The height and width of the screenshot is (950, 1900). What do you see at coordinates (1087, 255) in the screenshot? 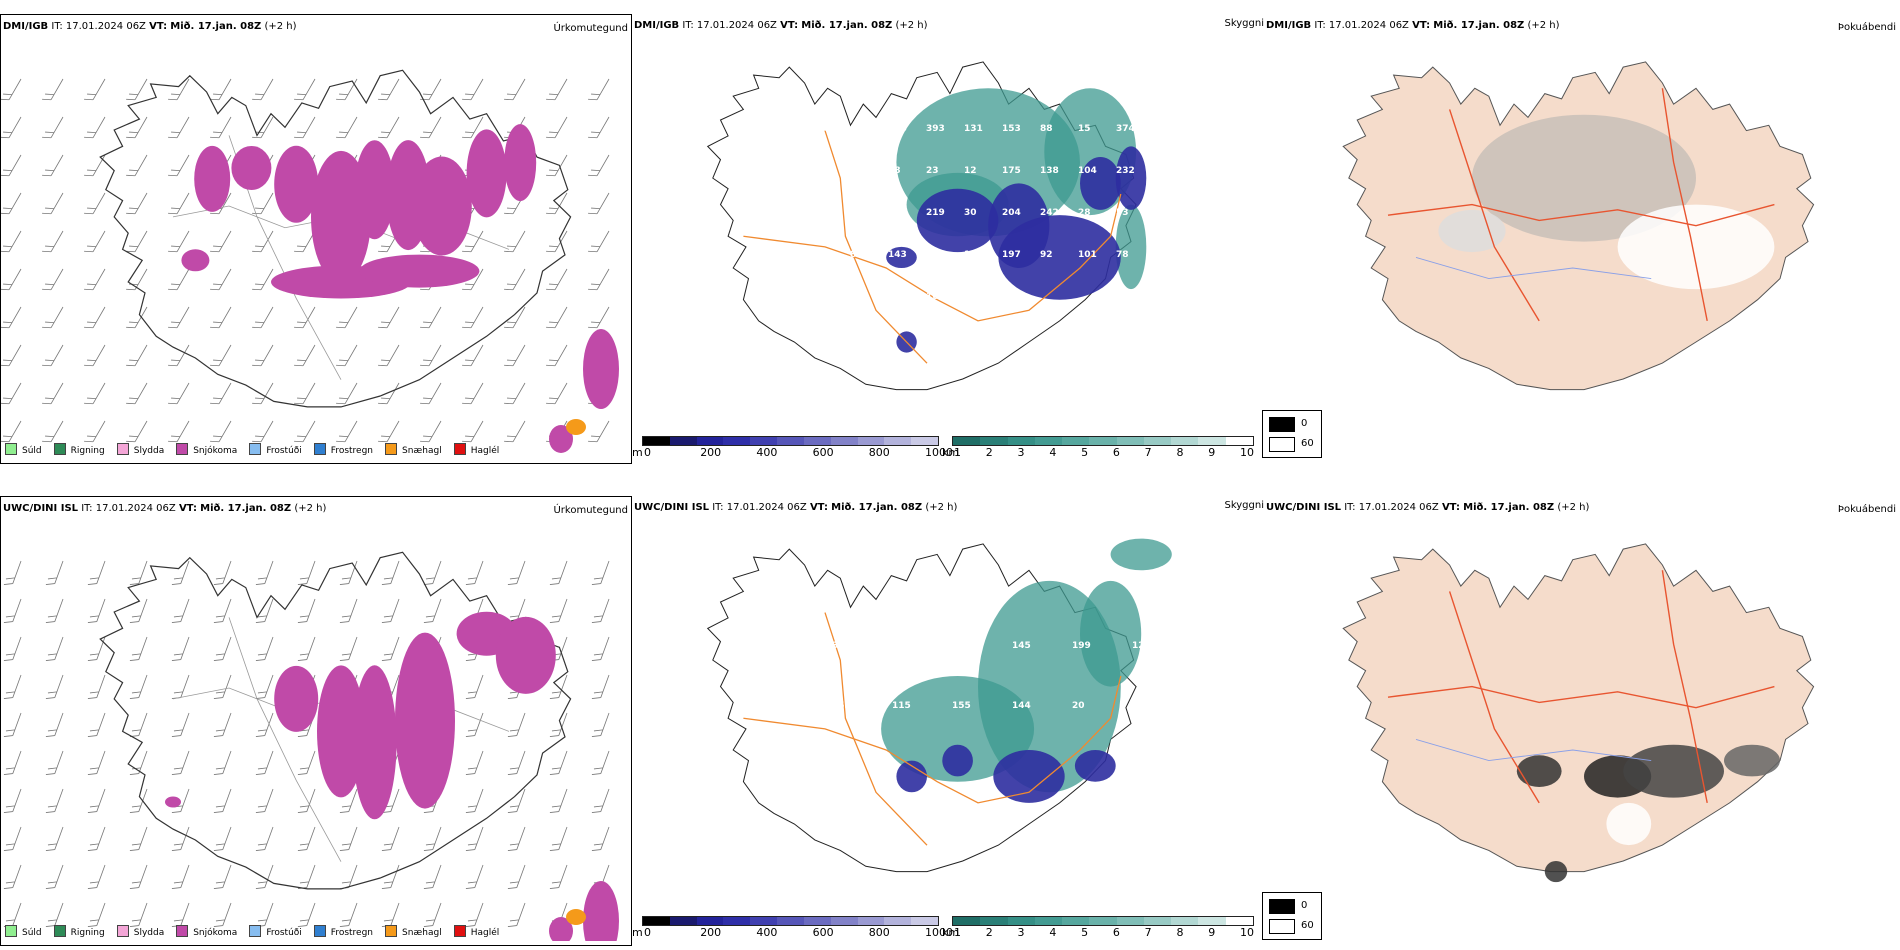
I see `visibility-label: 101` at bounding box center [1087, 255].